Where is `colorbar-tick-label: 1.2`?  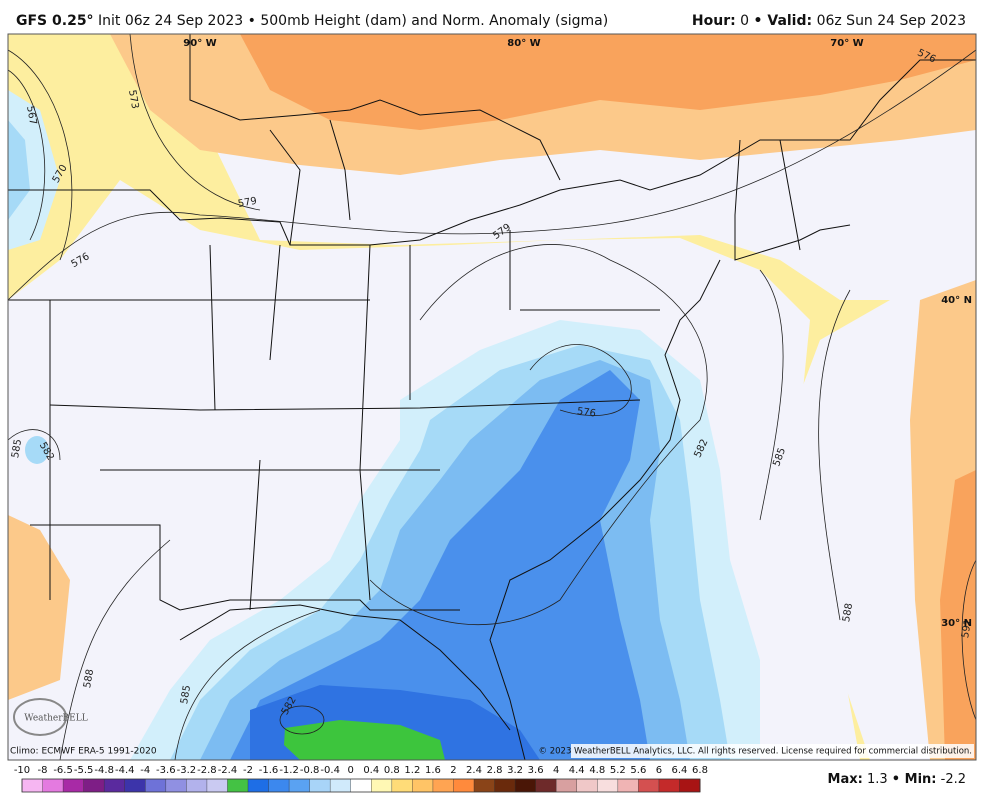 colorbar-tick-label: 1.2 is located at coordinates (412, 770).